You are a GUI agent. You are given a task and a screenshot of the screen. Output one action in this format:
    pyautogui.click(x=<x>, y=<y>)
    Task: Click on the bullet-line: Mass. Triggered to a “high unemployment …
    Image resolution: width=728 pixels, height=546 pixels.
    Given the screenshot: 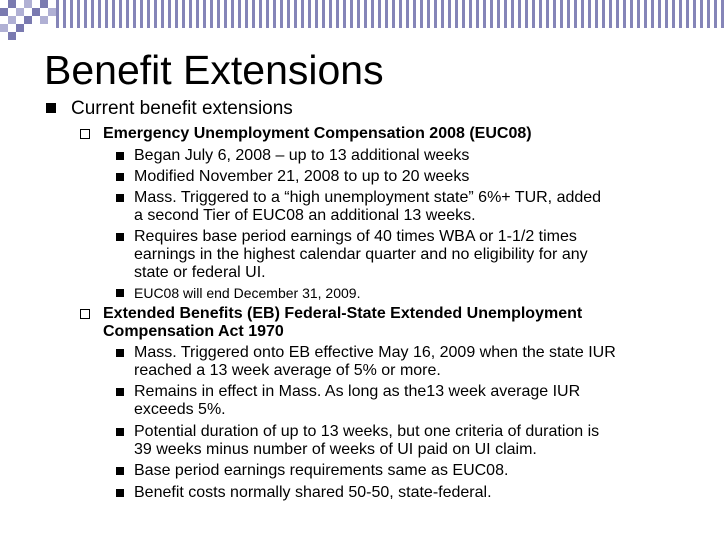 What is the action you would take?
    pyautogui.click(x=368, y=197)
    